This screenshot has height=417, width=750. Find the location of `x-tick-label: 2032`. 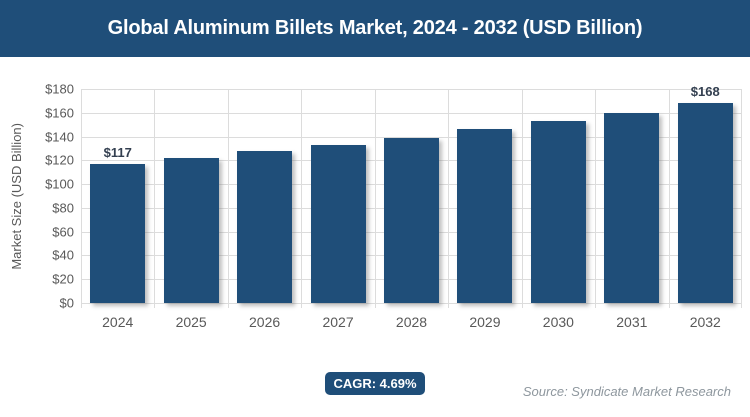

x-tick-label: 2032 is located at coordinates (705, 322).